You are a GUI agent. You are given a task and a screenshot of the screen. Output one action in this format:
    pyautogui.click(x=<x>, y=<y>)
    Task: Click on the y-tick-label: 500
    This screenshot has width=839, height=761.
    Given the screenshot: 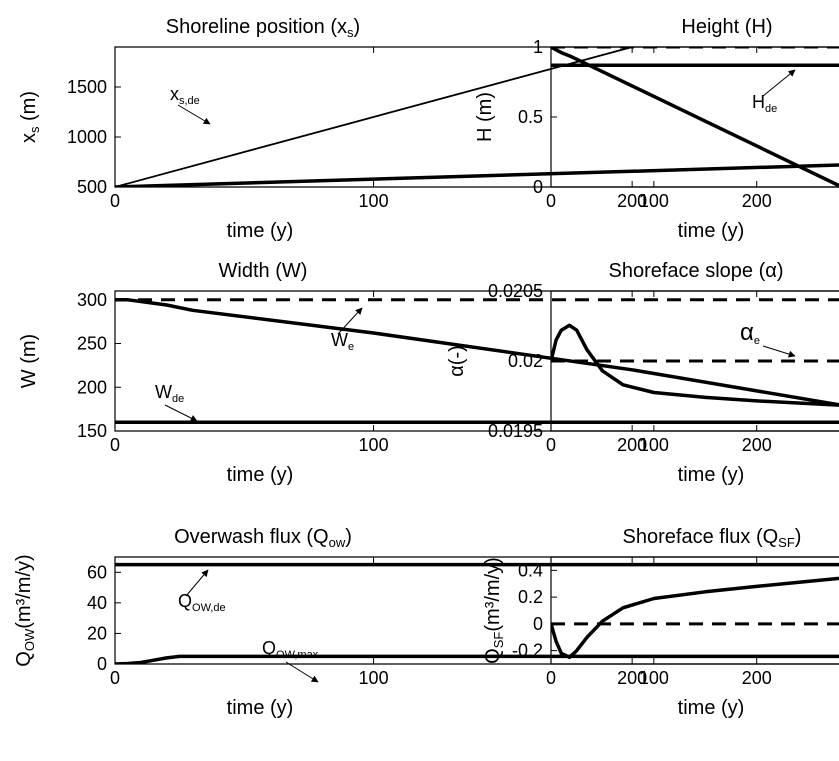 What is the action you would take?
    pyautogui.click(x=92, y=187)
    